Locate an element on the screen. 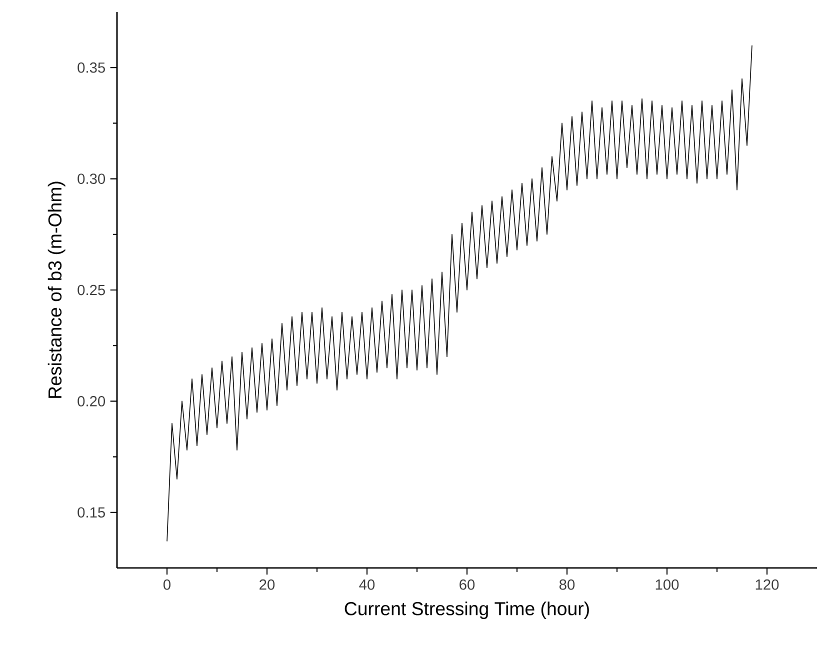  x-tick-label: 60 is located at coordinates (467, 584).